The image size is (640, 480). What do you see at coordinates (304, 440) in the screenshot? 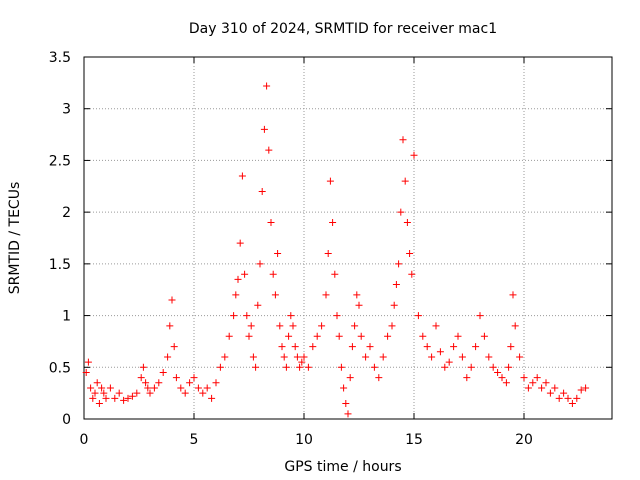
I see `x-tick-label: 10` at bounding box center [304, 440].